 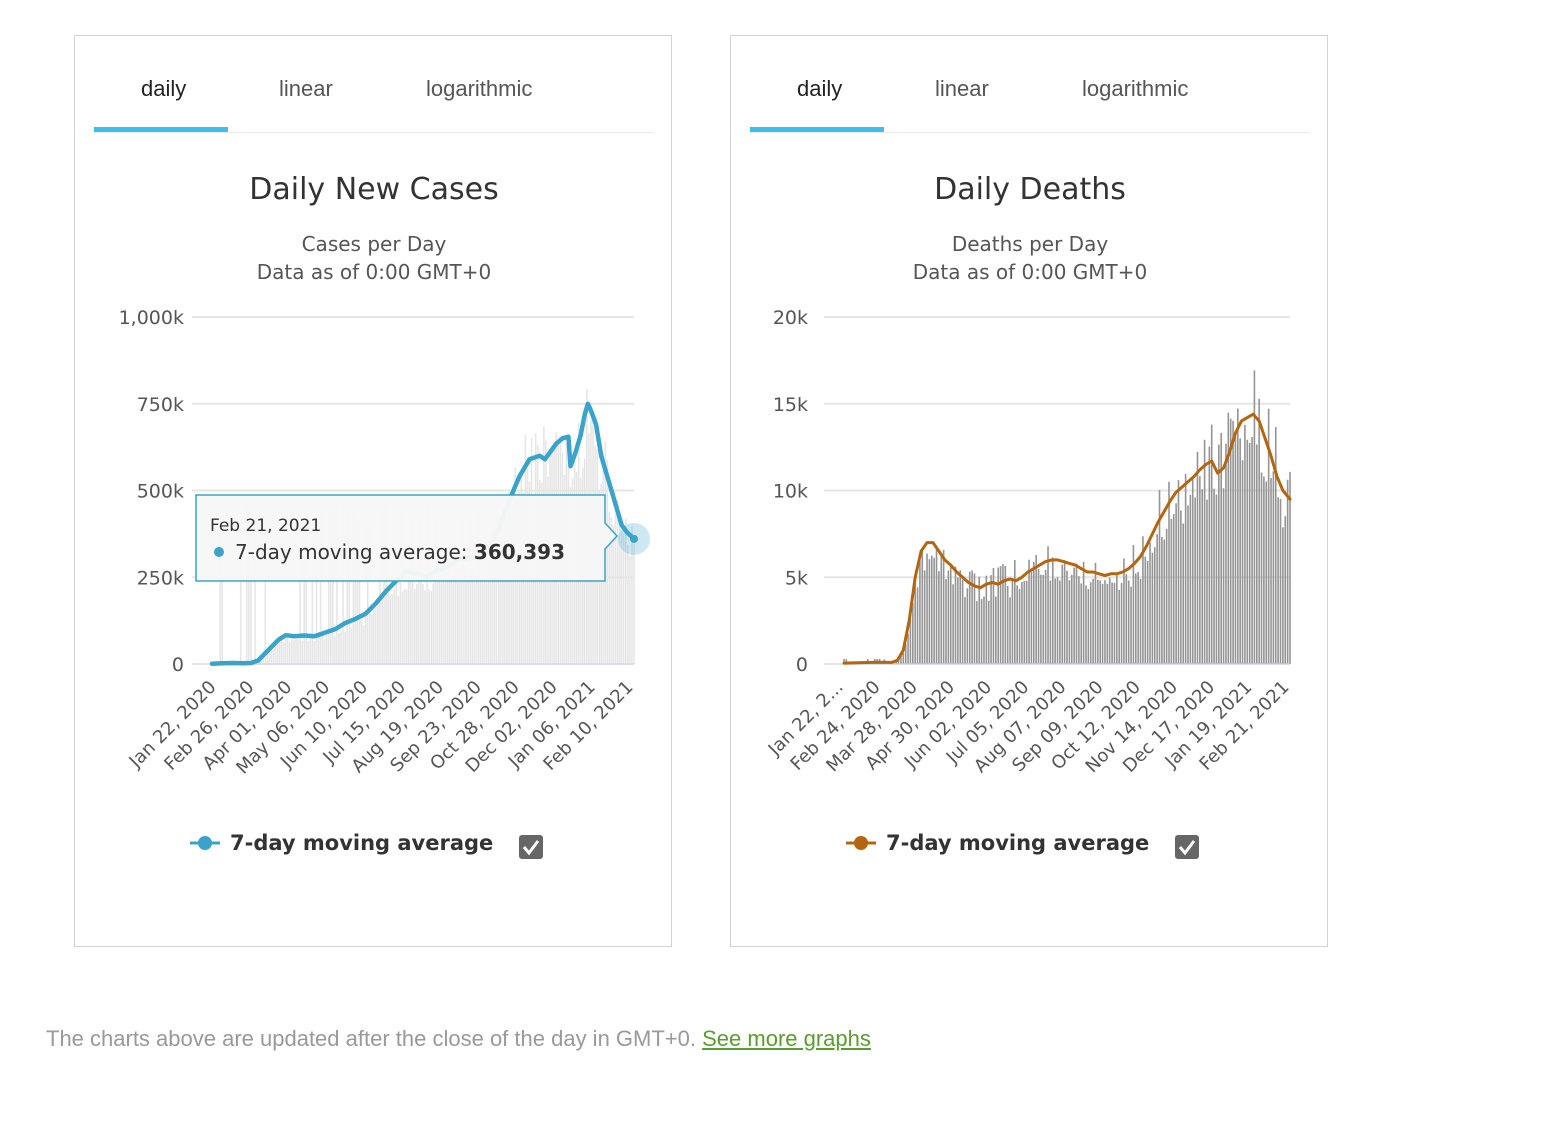 I want to click on checkbox-box, so click(x=1187, y=847).